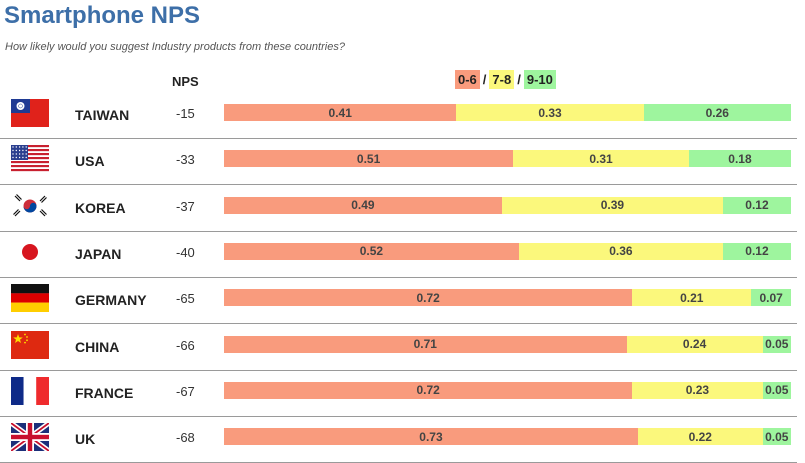  What do you see at coordinates (90, 161) in the screenshot?
I see `country-label: USA` at bounding box center [90, 161].